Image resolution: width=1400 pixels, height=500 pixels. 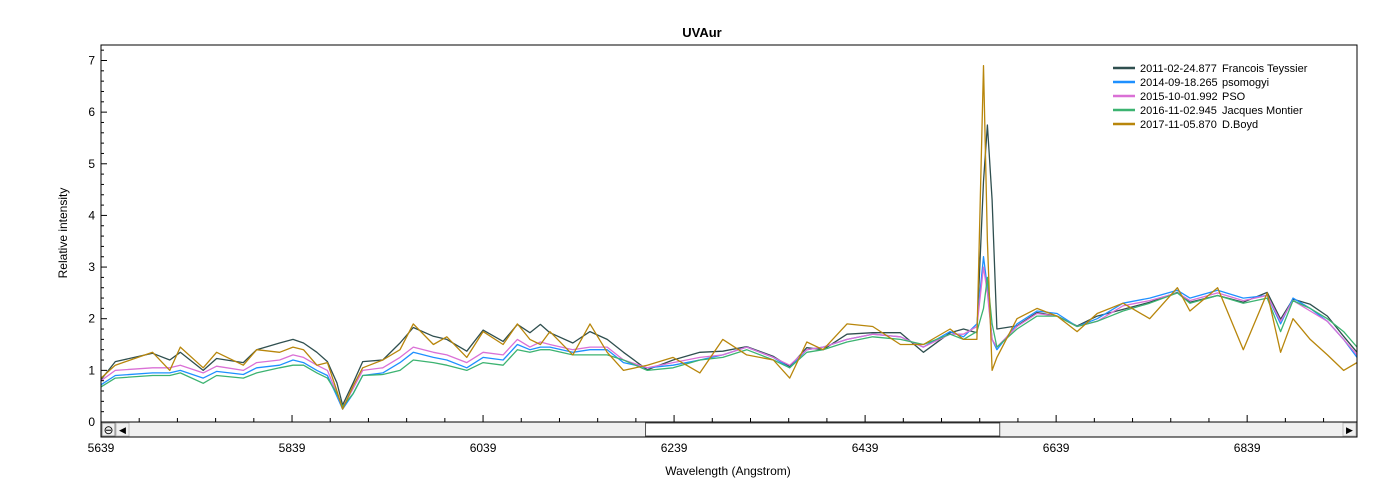 I want to click on legend-date: 2014-09-18.265, so click(x=1179, y=83).